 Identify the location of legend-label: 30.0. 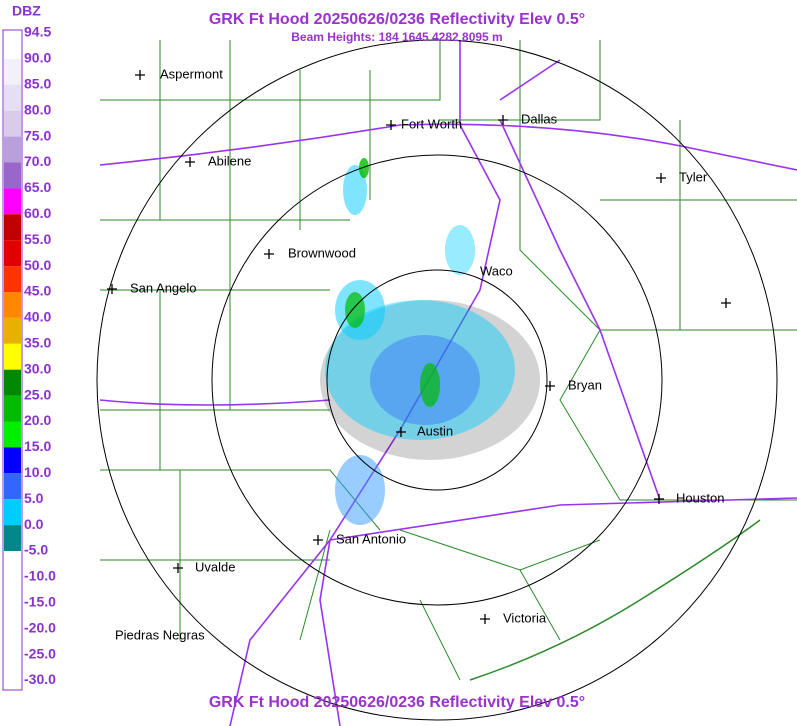
(37, 368).